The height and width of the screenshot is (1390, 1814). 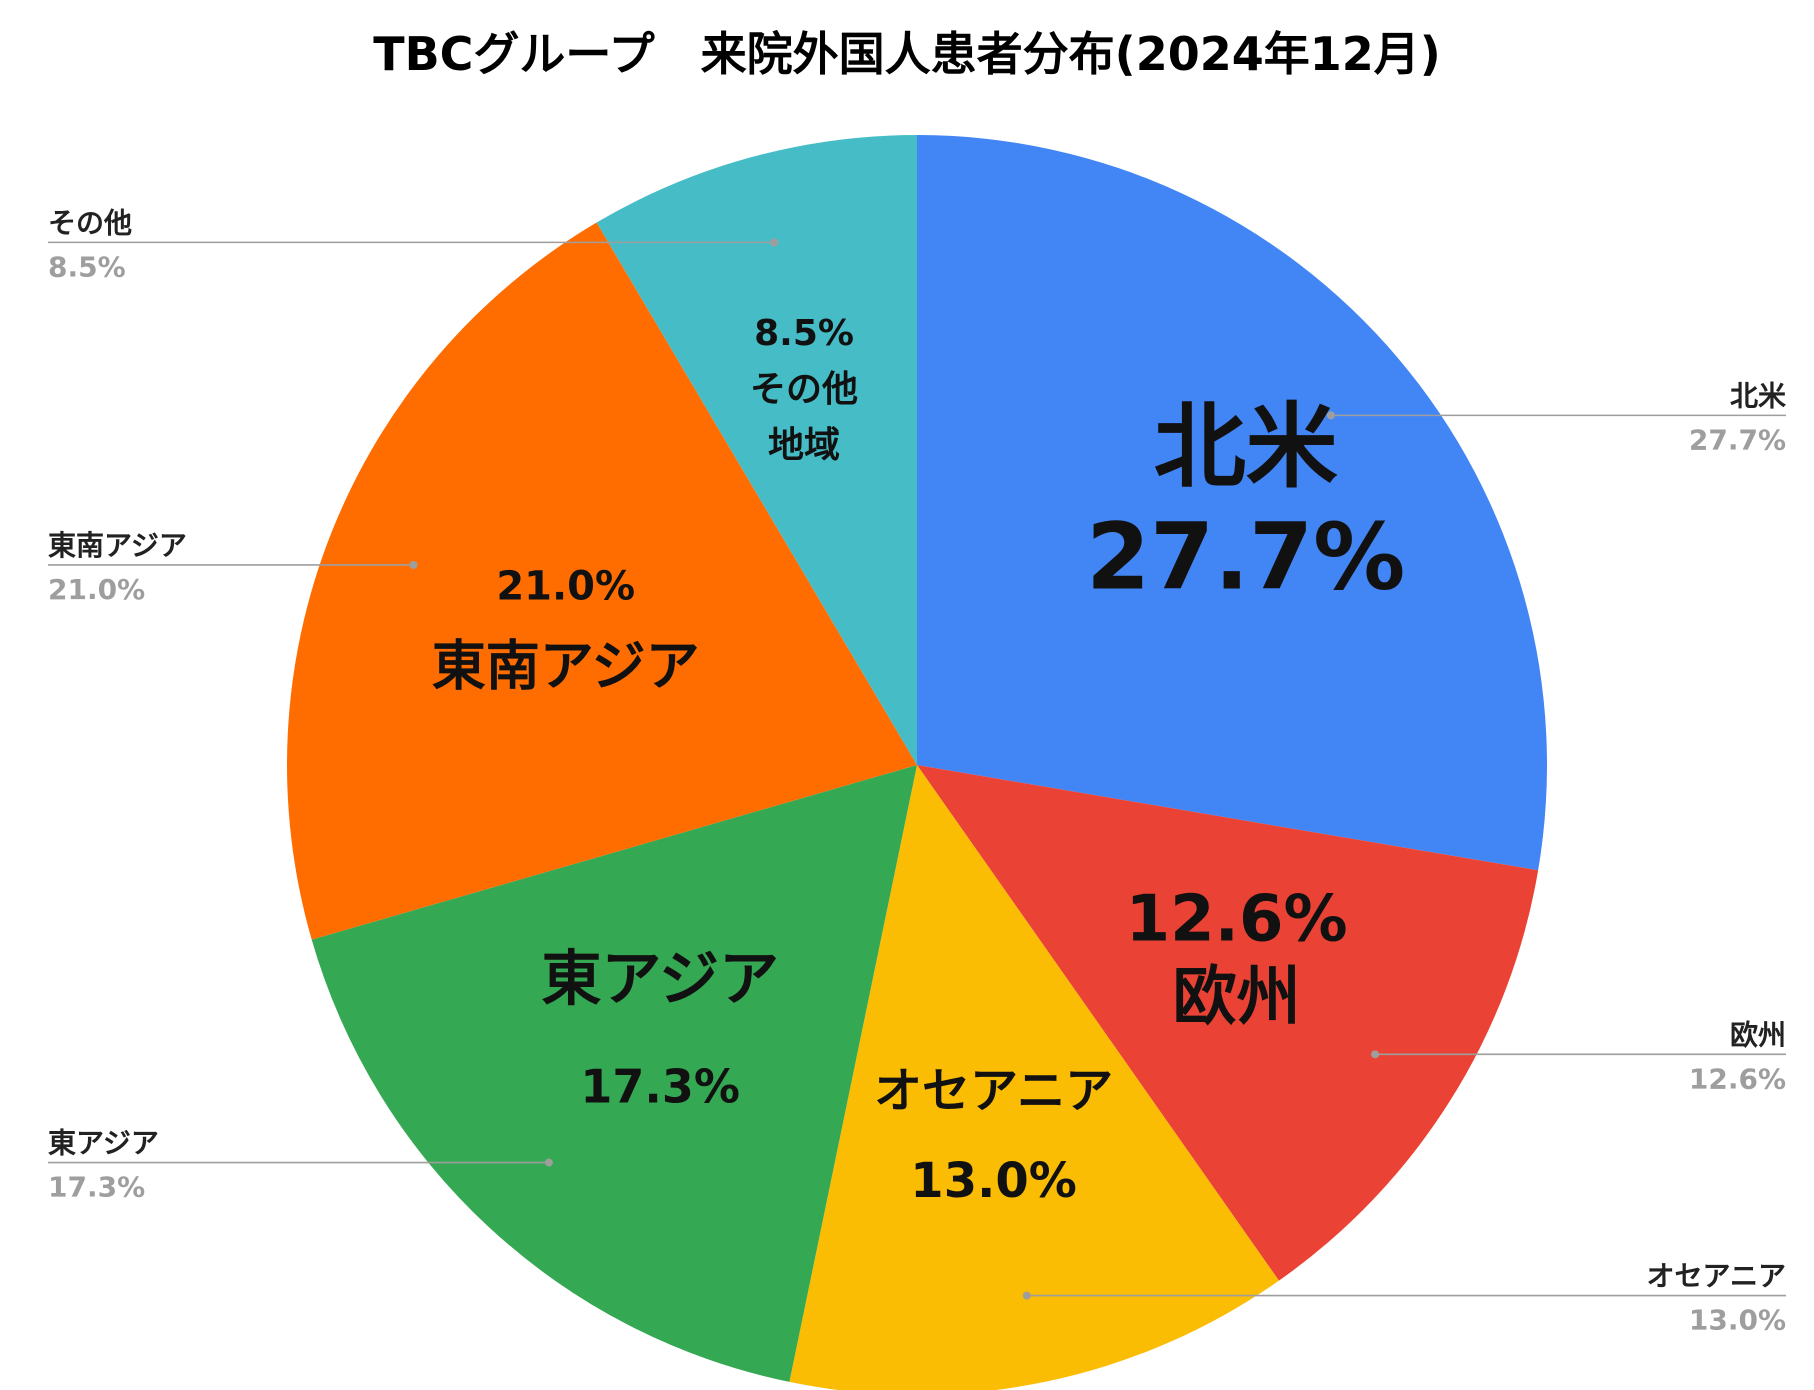 What do you see at coordinates (1737, 439) in the screenshot?
I see `slice-1-outside-pct: 27.7%` at bounding box center [1737, 439].